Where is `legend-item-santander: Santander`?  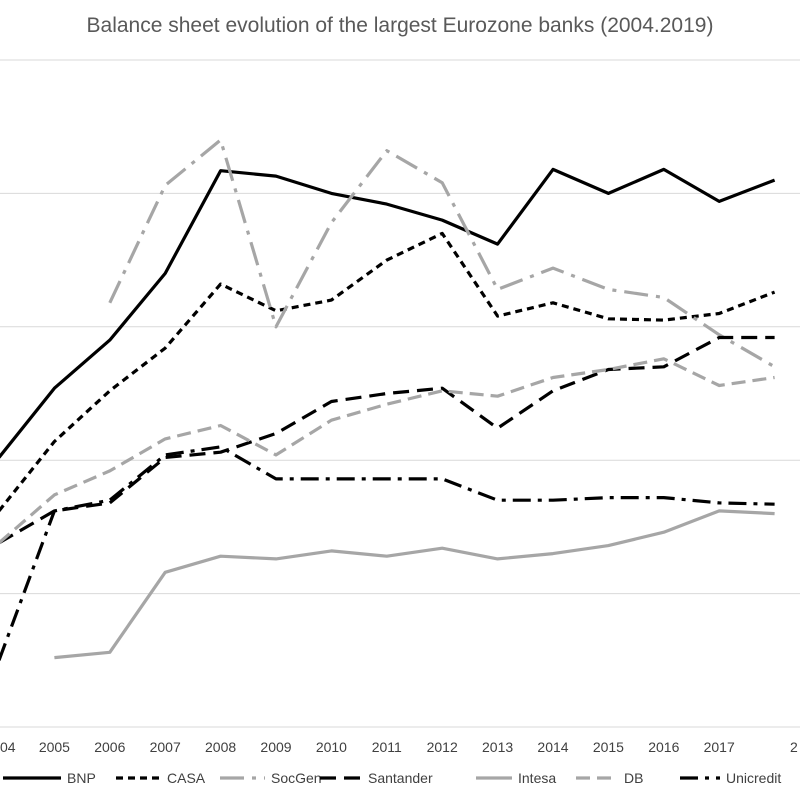
legend-item-santander: Santander is located at coordinates (376, 778).